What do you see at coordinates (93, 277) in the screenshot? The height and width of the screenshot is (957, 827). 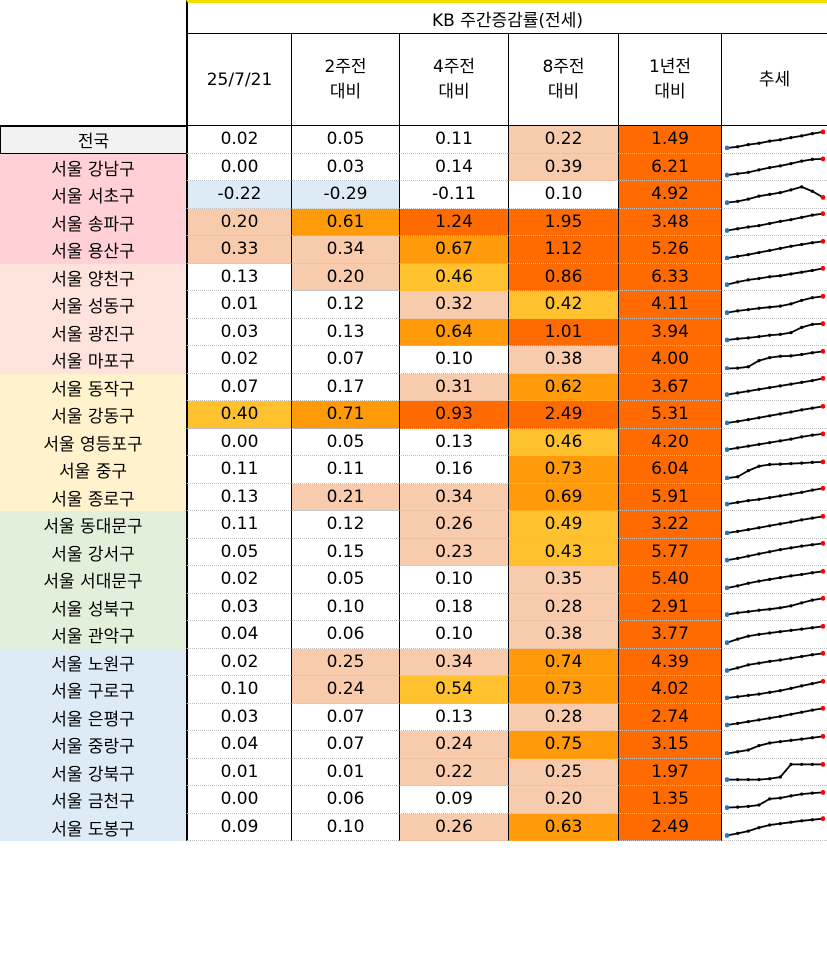 I see `region-label: 서울 양천구` at bounding box center [93, 277].